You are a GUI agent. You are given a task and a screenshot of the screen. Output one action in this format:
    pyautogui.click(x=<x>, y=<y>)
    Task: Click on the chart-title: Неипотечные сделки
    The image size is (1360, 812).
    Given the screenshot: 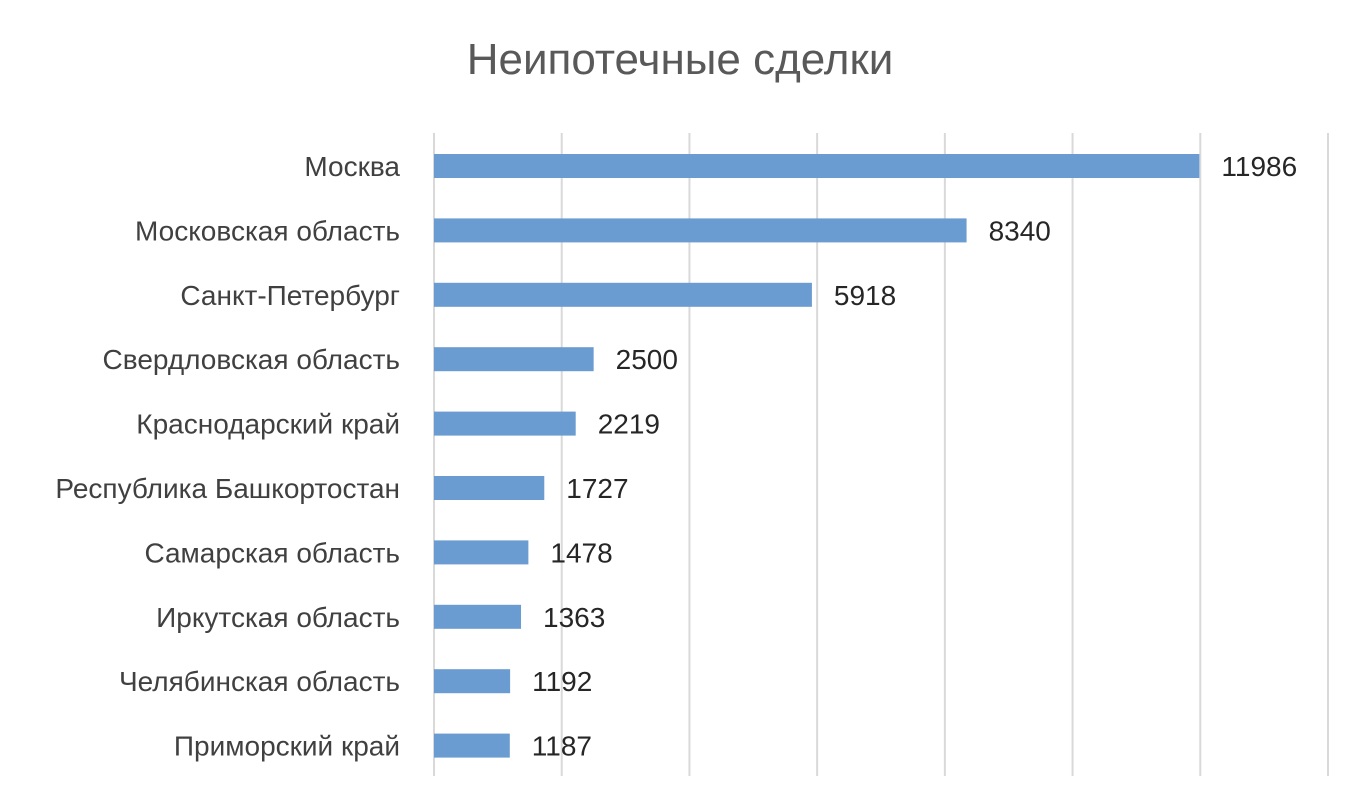 What is the action you would take?
    pyautogui.click(x=680, y=59)
    